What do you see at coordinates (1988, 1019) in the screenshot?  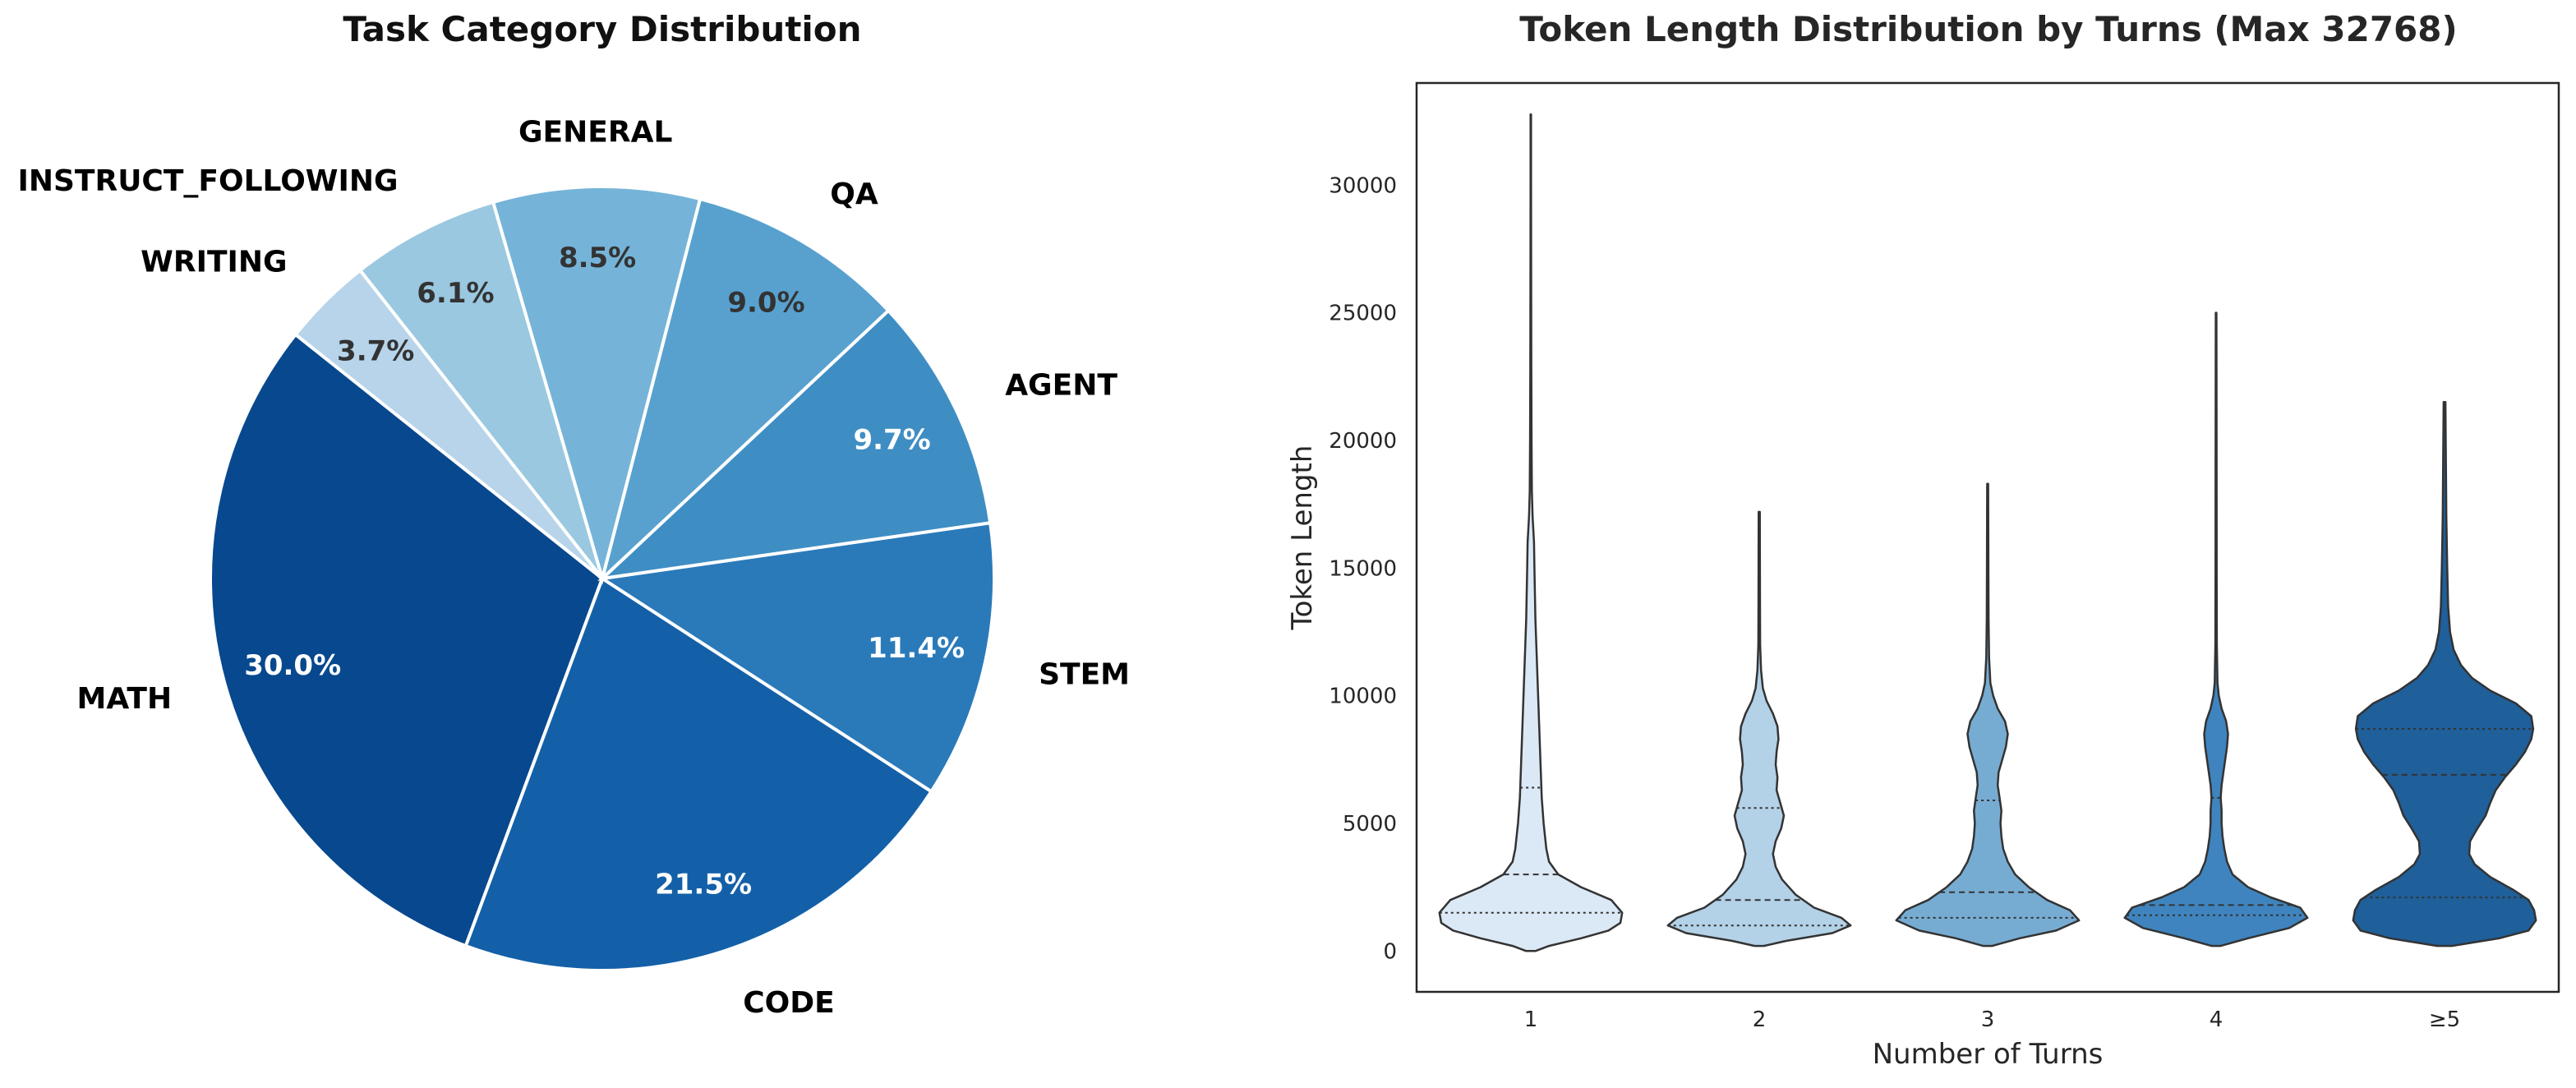 I see `x-tick-label: 3` at bounding box center [1988, 1019].